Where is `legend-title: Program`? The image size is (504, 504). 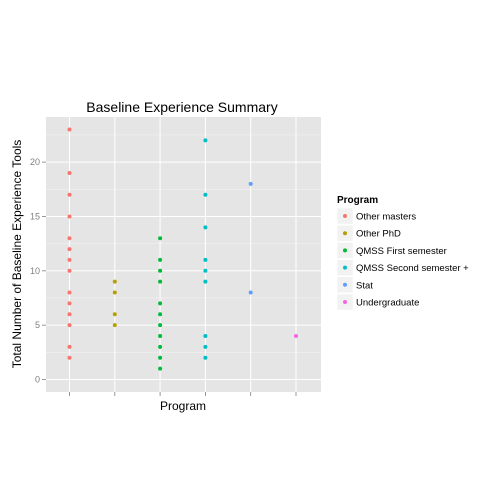
legend-title: Program is located at coordinates (357, 200).